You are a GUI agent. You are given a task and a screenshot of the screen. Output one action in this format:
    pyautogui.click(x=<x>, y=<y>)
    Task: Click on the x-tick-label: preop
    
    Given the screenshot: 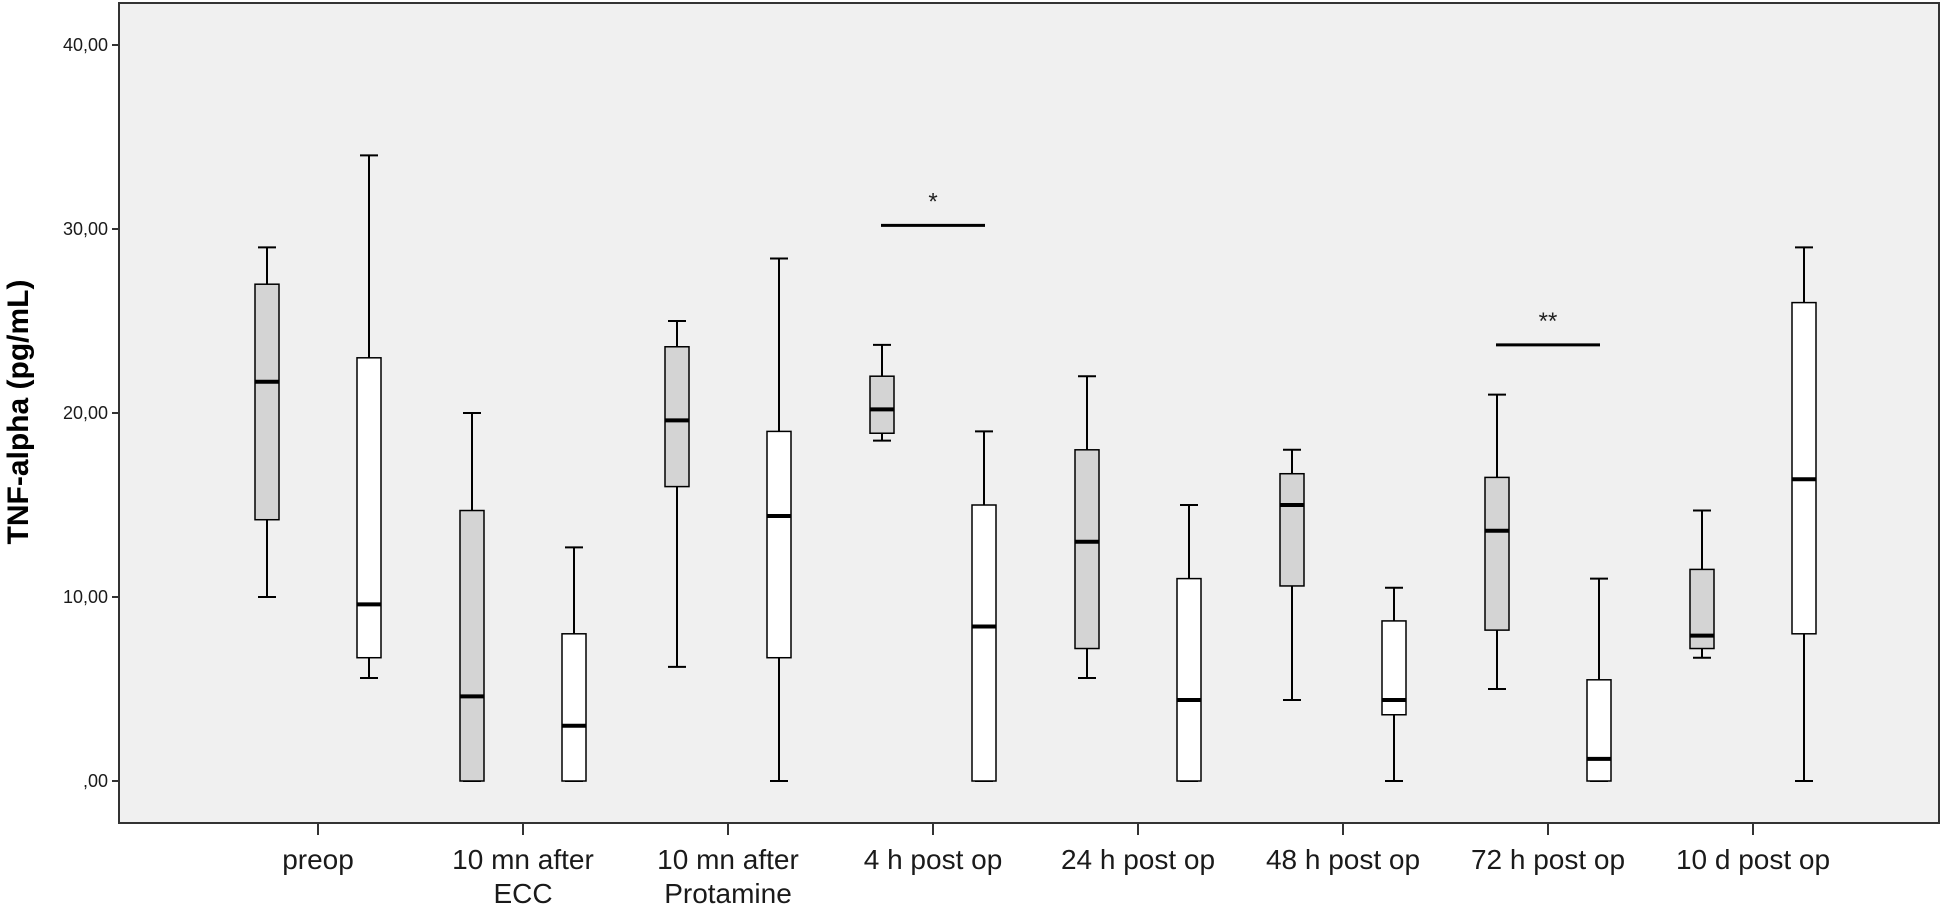 What is the action you would take?
    pyautogui.click(x=318, y=859)
    